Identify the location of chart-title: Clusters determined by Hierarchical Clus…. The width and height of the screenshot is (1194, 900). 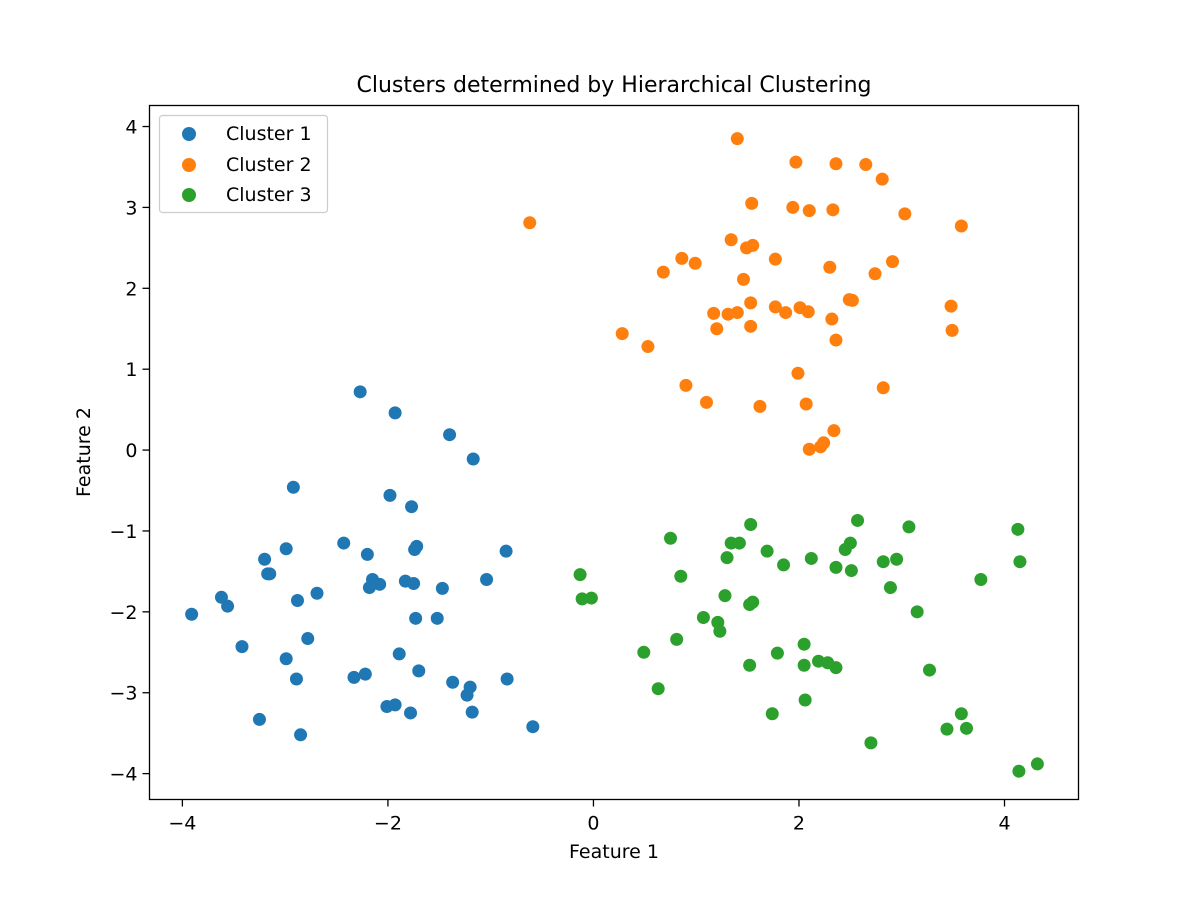
(613, 85).